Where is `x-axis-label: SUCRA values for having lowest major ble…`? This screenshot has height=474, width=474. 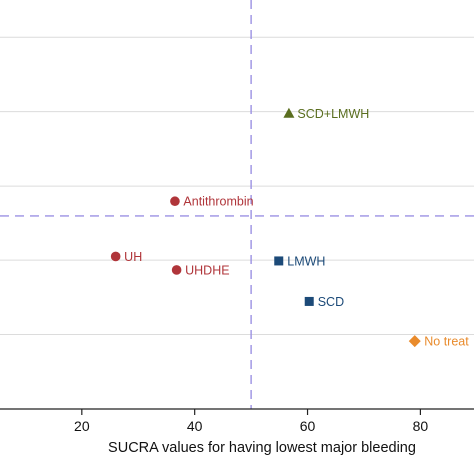 x-axis-label: SUCRA values for having lowest major ble… is located at coordinates (262, 448).